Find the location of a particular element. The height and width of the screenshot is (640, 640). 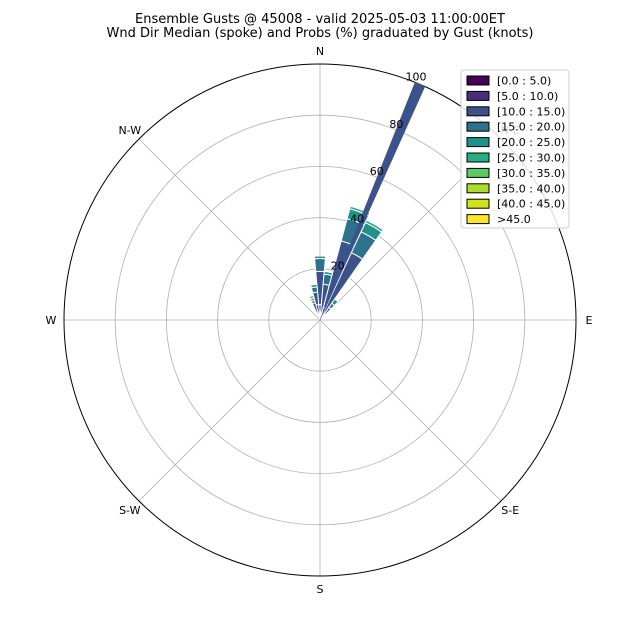

legend-label-0: [0.0 : 5.0) is located at coordinates (524, 81).